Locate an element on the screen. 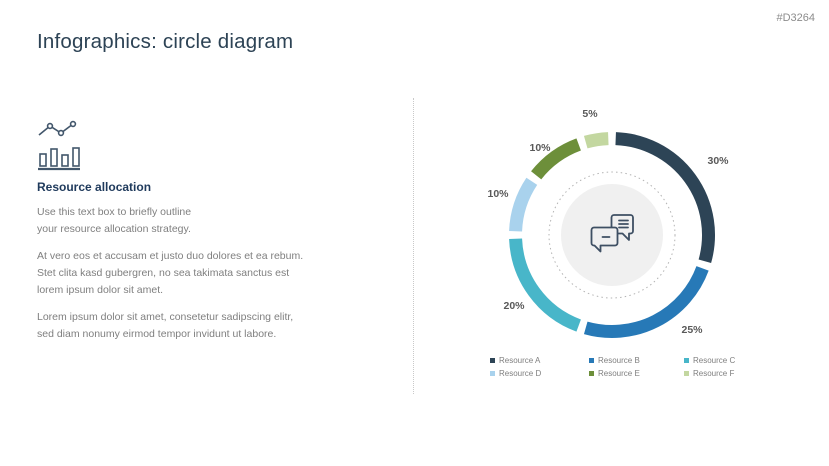 The height and width of the screenshot is (466, 829). legend-label: Resource F is located at coordinates (714, 373).